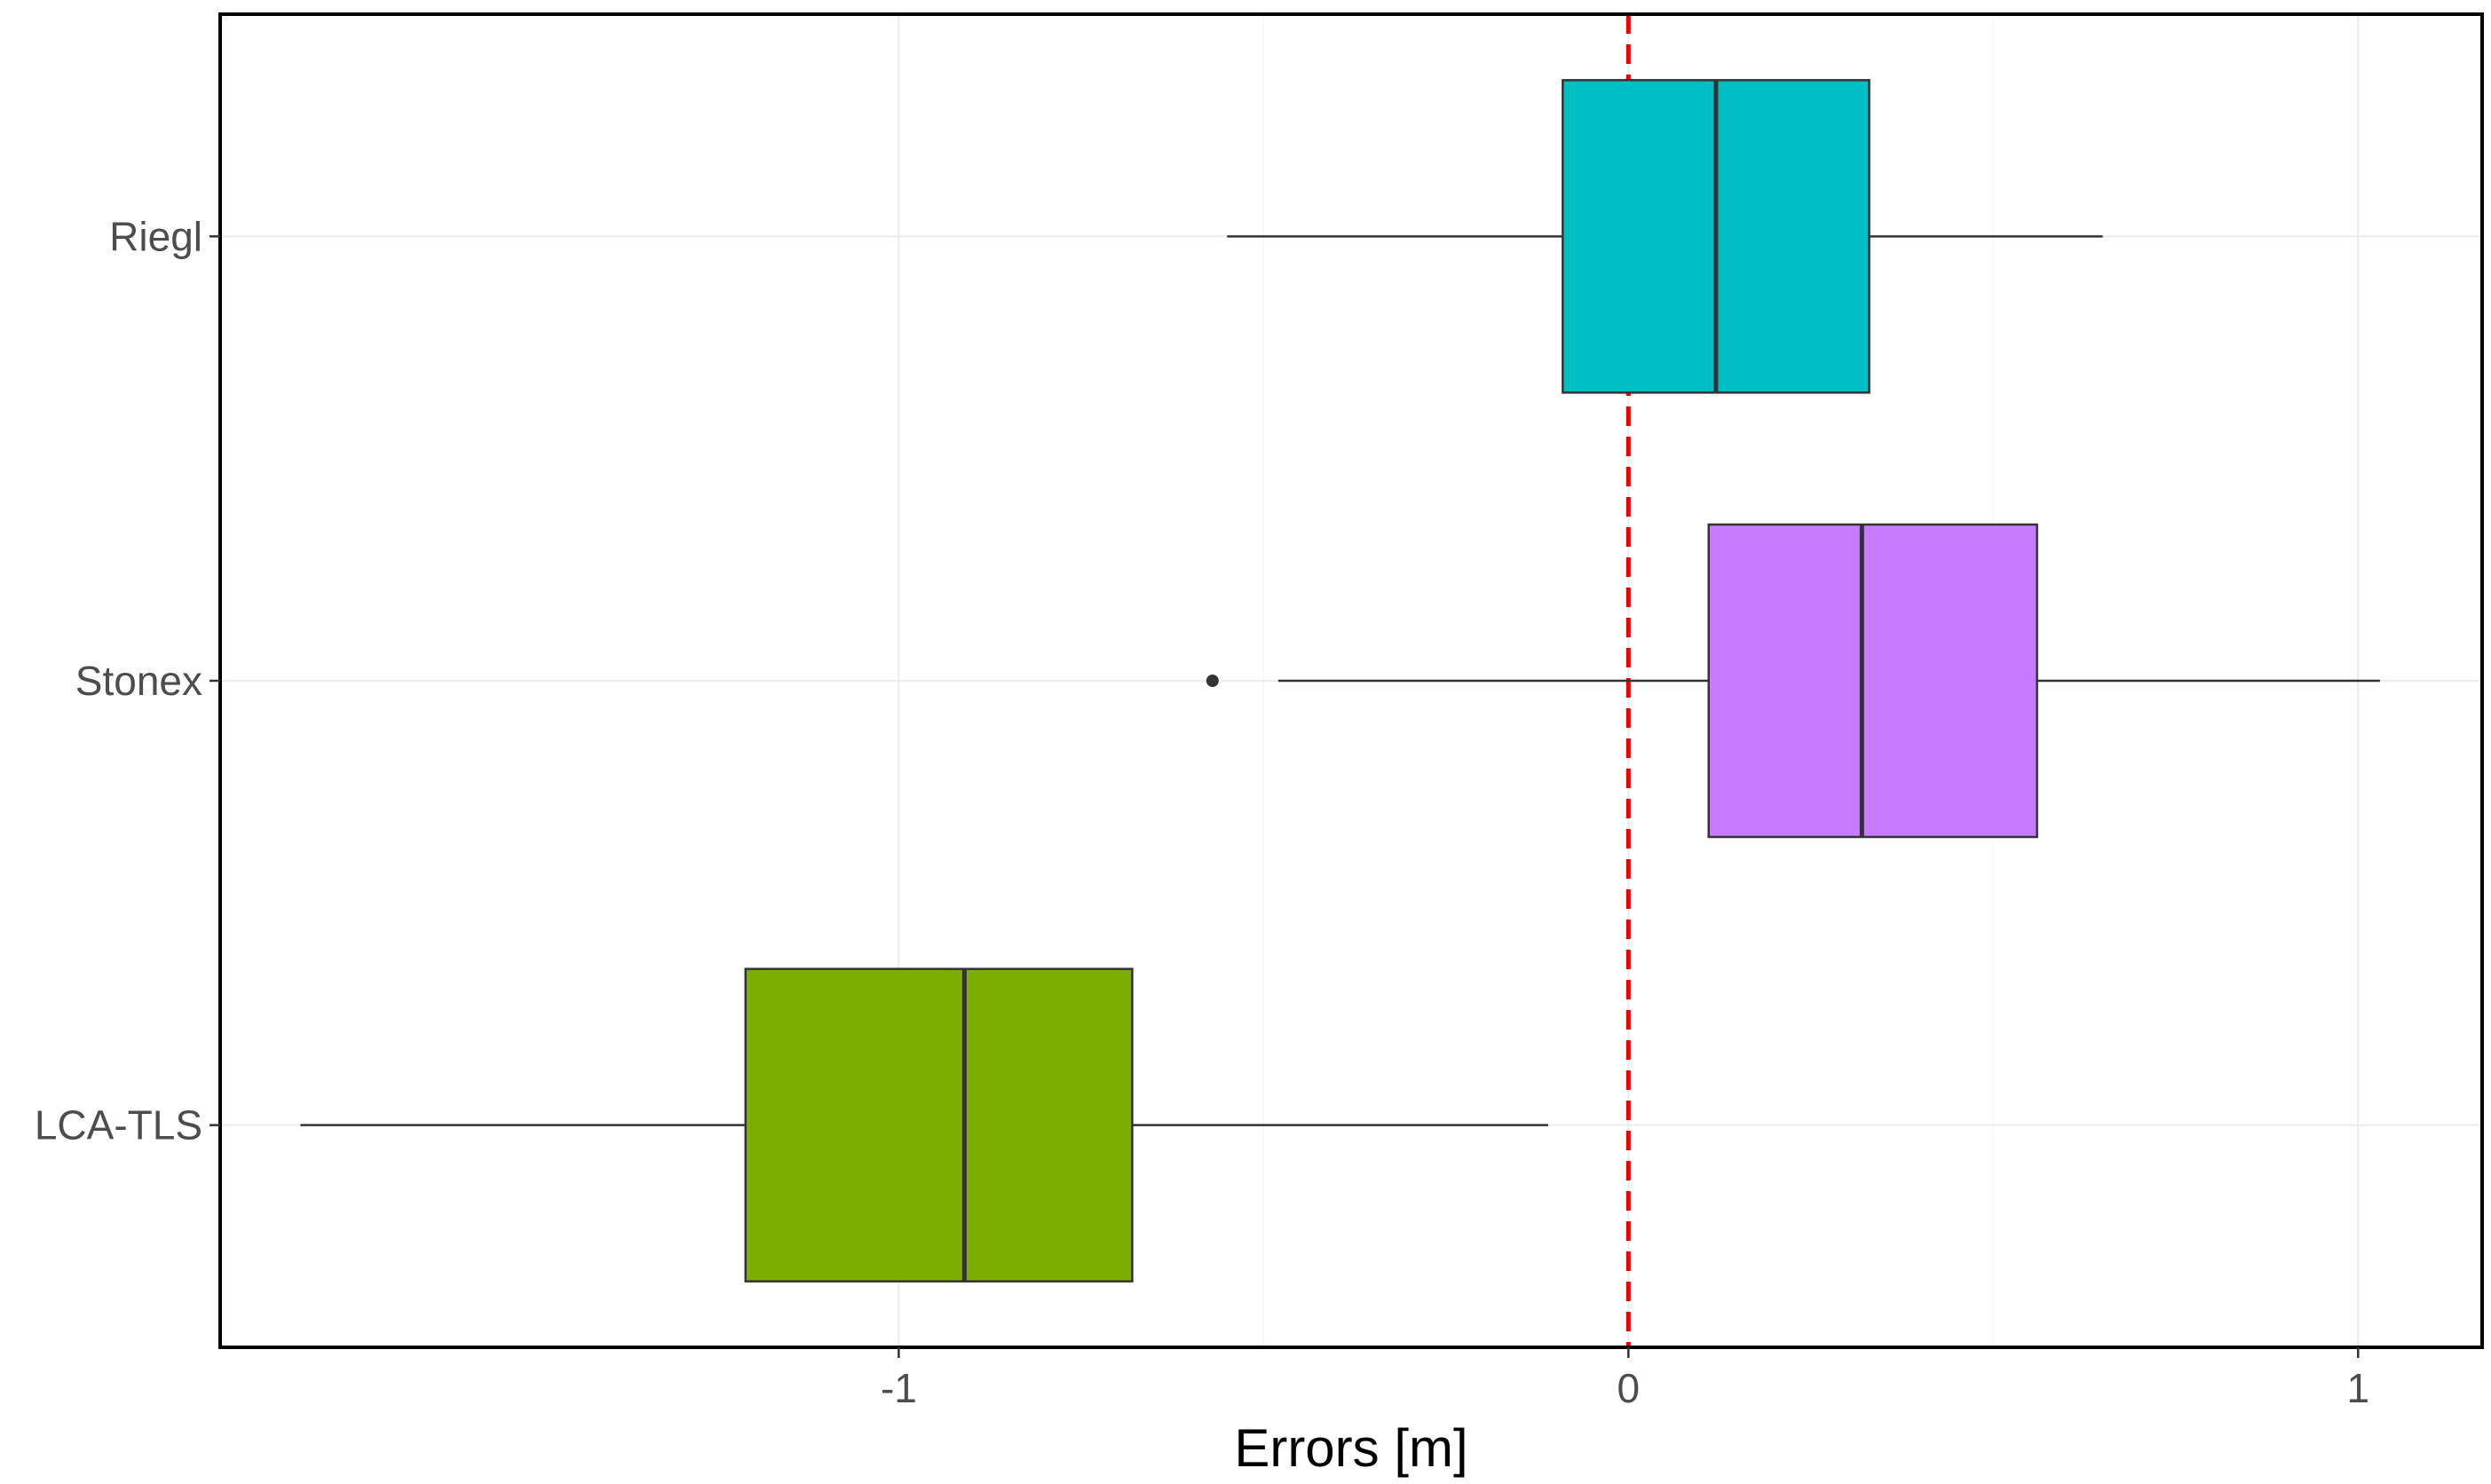  What do you see at coordinates (138, 681) in the screenshot?
I see `y-tick-label-stonex: Stonex` at bounding box center [138, 681].